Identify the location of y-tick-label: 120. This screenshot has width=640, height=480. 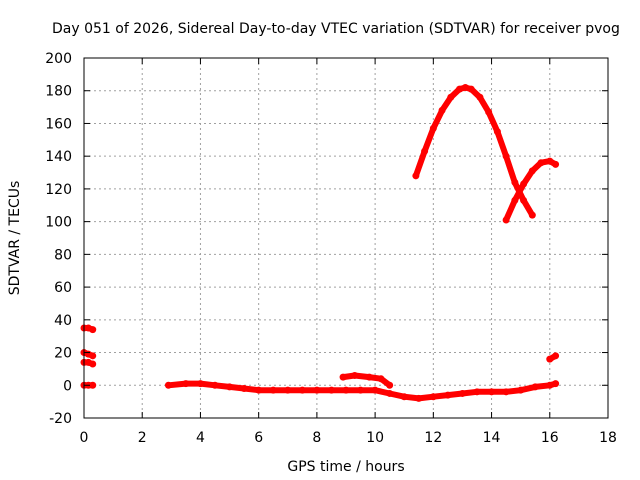
(58, 190).